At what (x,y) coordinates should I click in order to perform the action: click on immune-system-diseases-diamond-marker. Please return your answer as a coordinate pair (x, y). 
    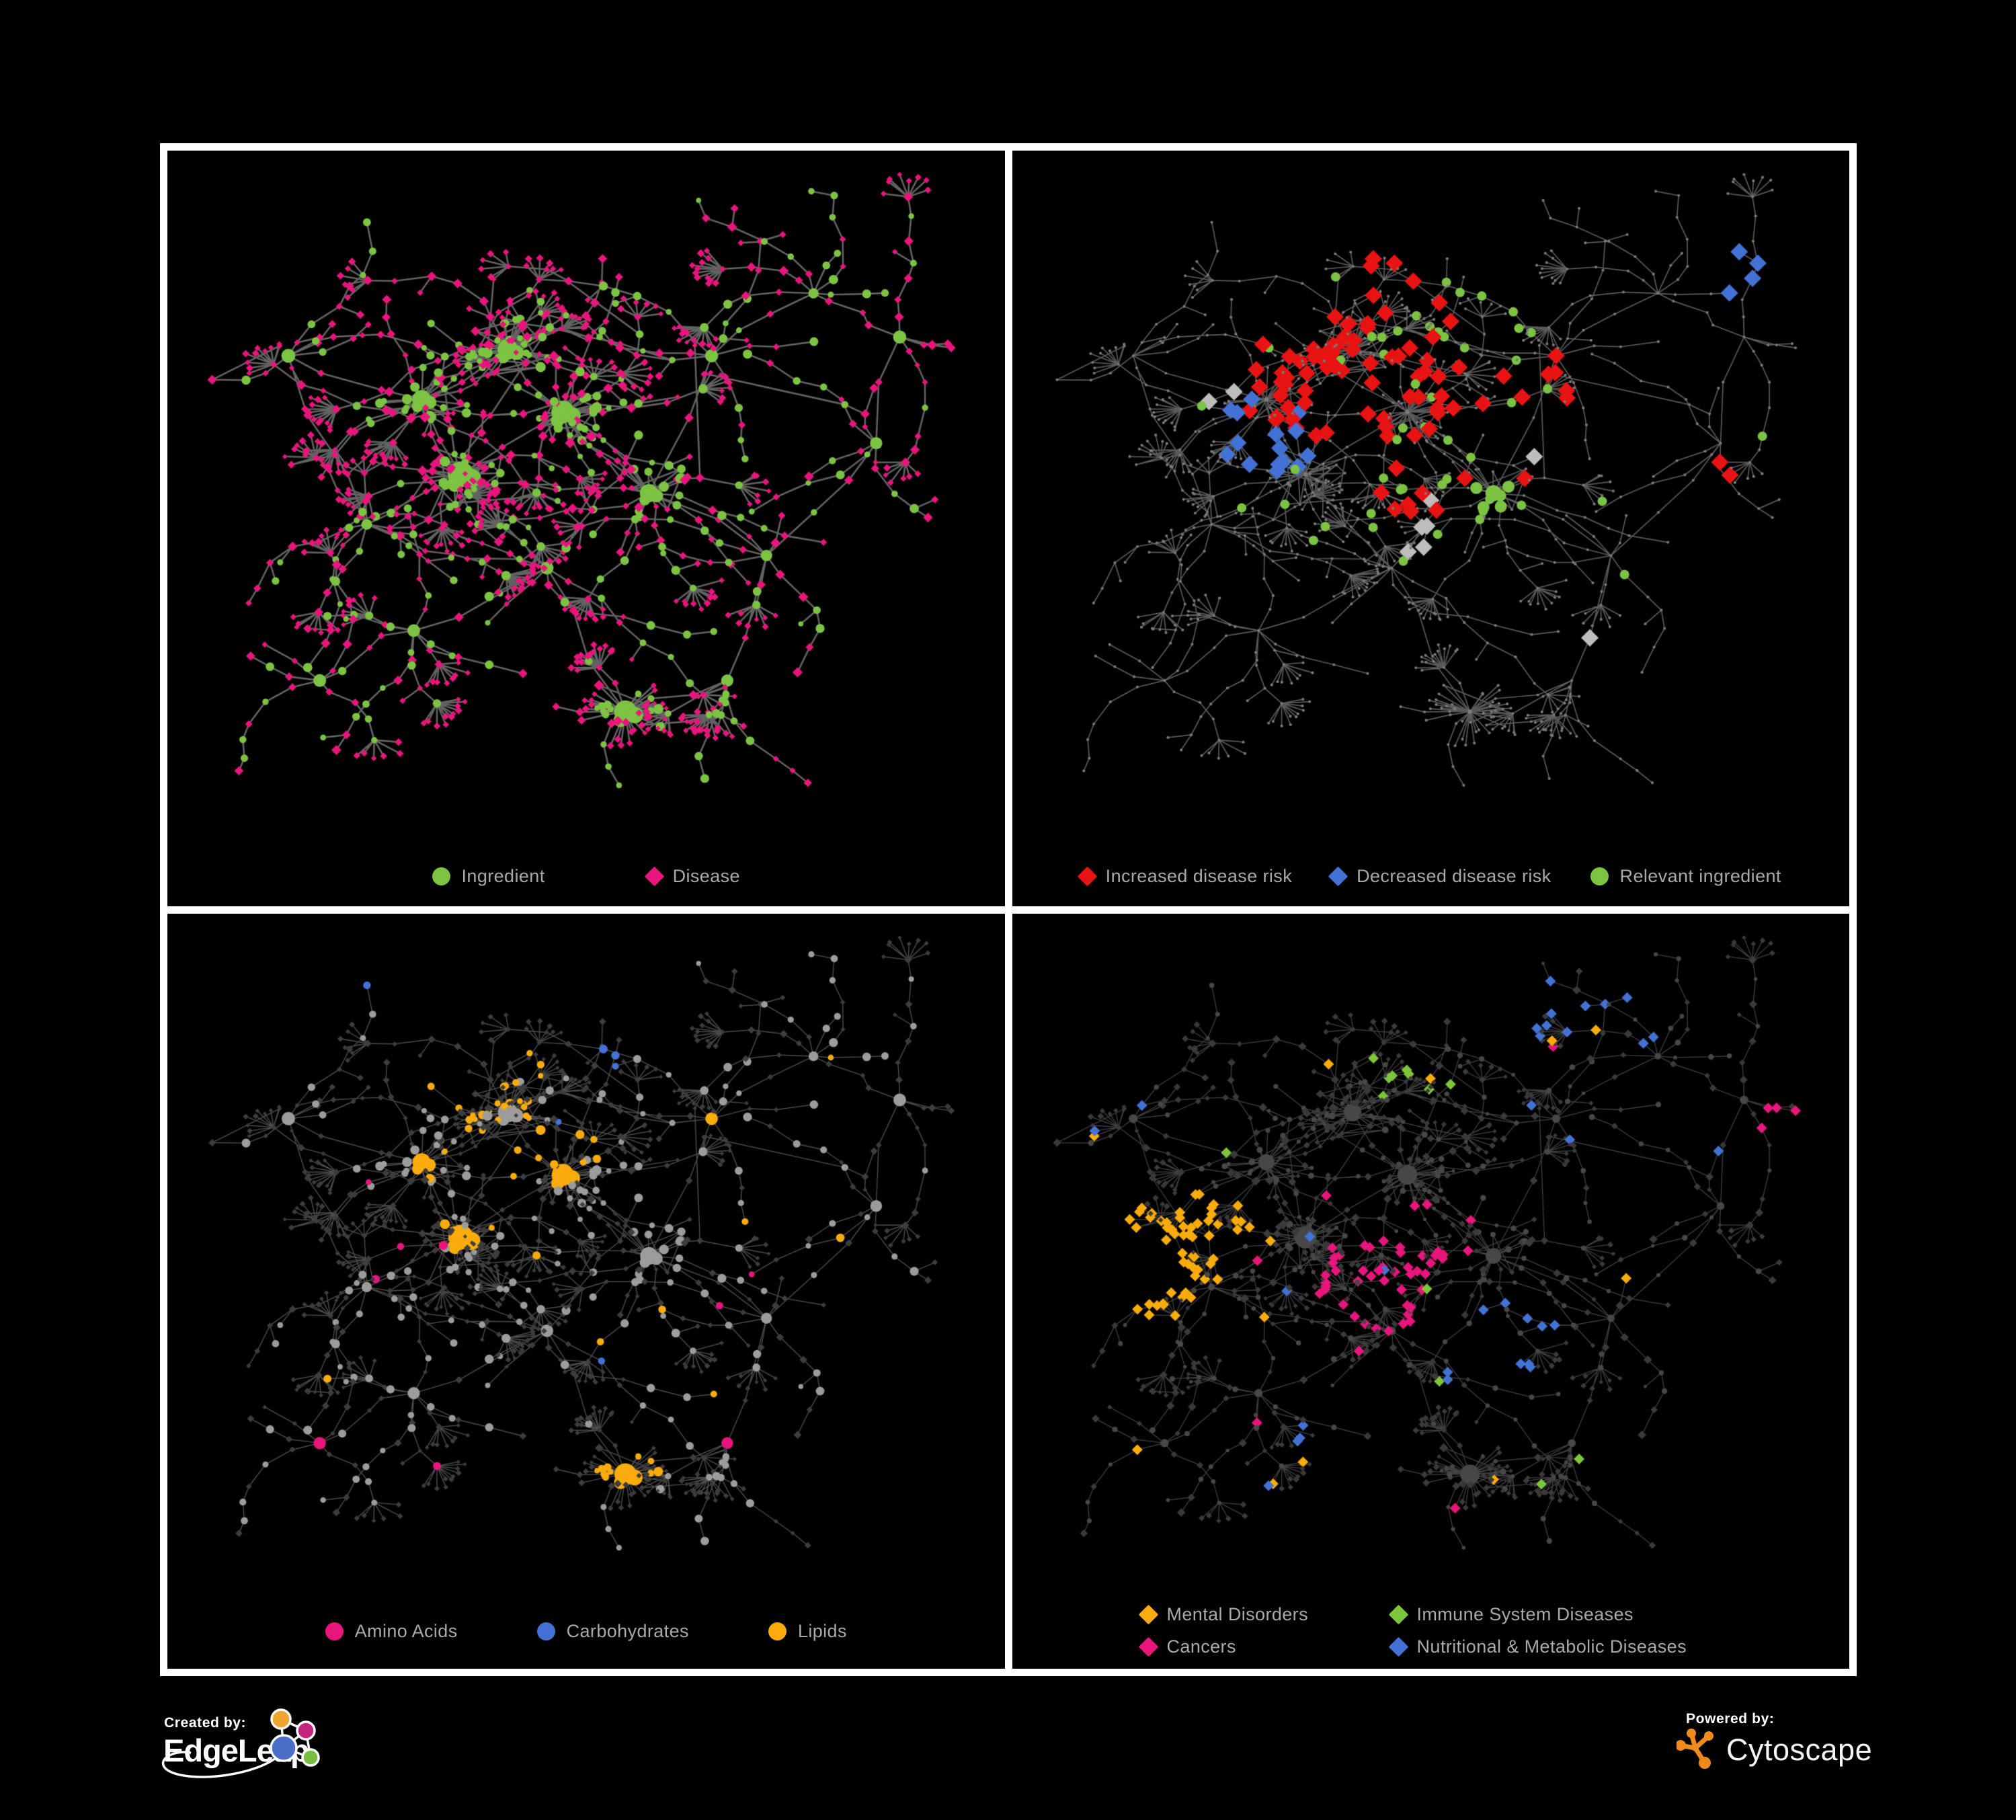
    Looking at the image, I should click on (1398, 1614).